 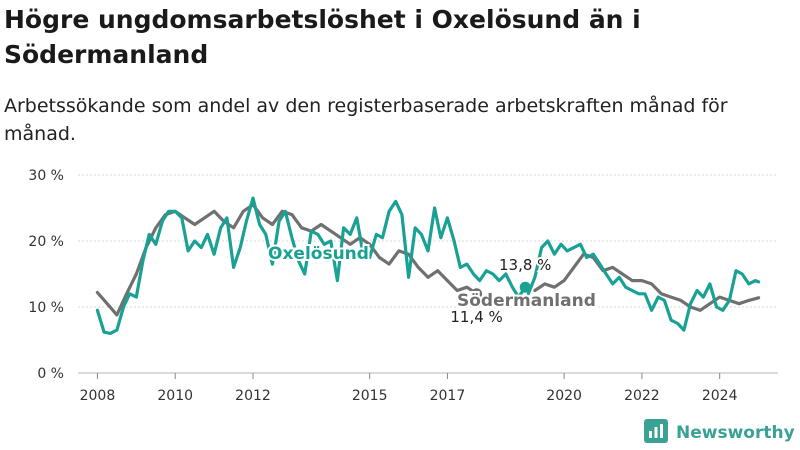 What do you see at coordinates (175, 396) in the screenshot?
I see `x-tick-label: 2010` at bounding box center [175, 396].